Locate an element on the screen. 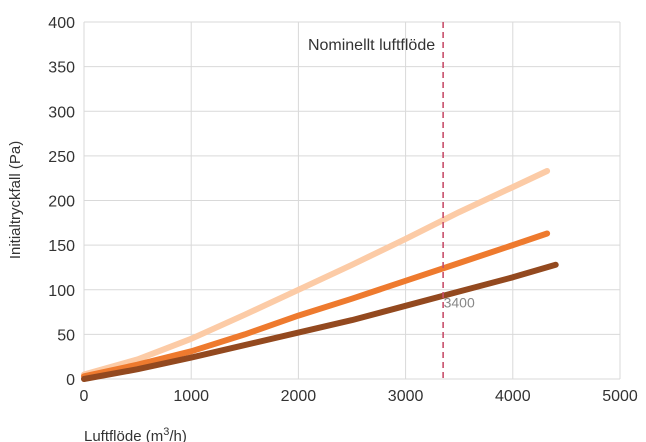 This screenshot has width=646, height=442. y-tick-label: 300 is located at coordinates (61, 112).